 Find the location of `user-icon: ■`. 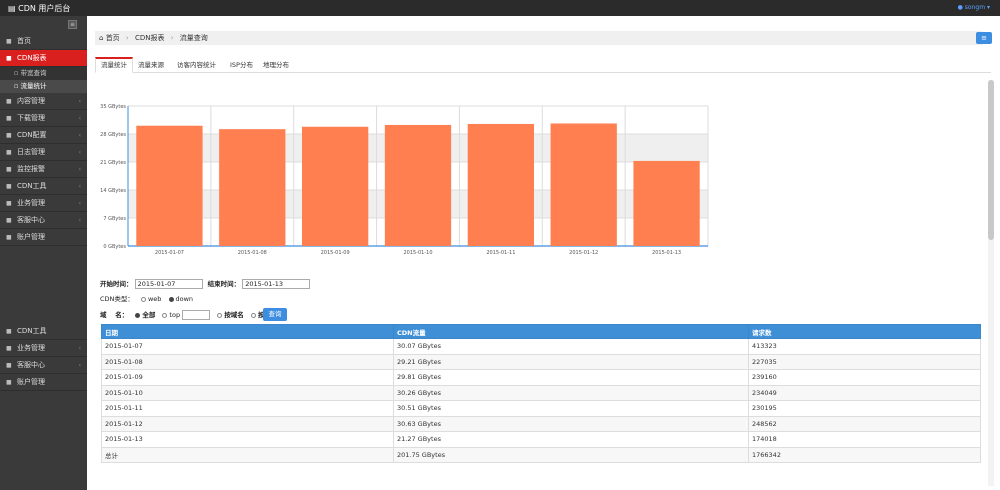

user-icon: ■ is located at coordinates (9, 382).